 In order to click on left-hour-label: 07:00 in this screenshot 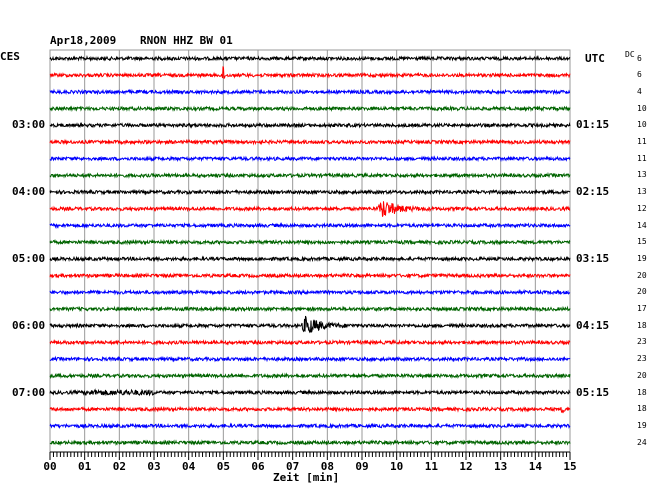, I will do `click(29, 392)`.